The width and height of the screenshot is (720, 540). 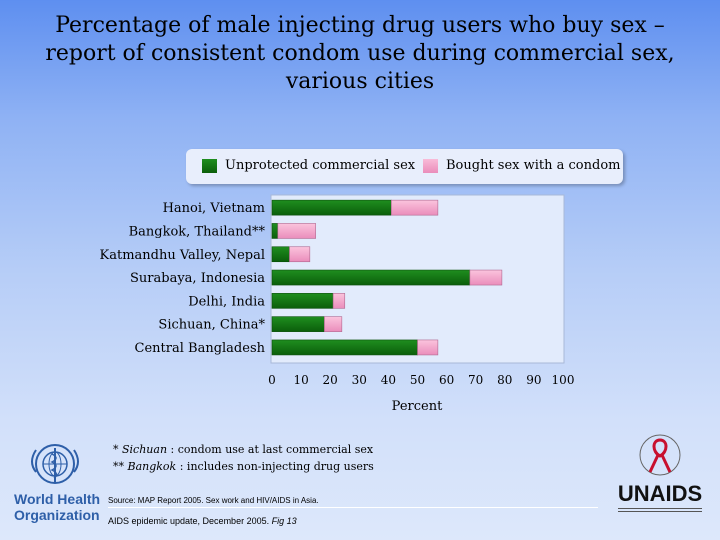 What do you see at coordinates (57, 515) in the screenshot?
I see `who-name-line-2: Organization` at bounding box center [57, 515].